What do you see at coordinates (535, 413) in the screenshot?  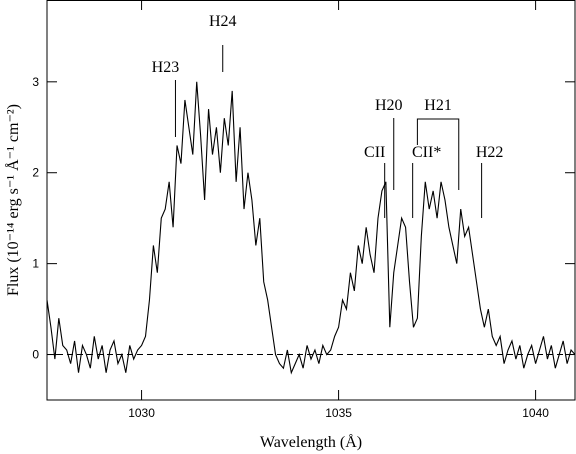 I see `x-tick-label: 1040` at bounding box center [535, 413].